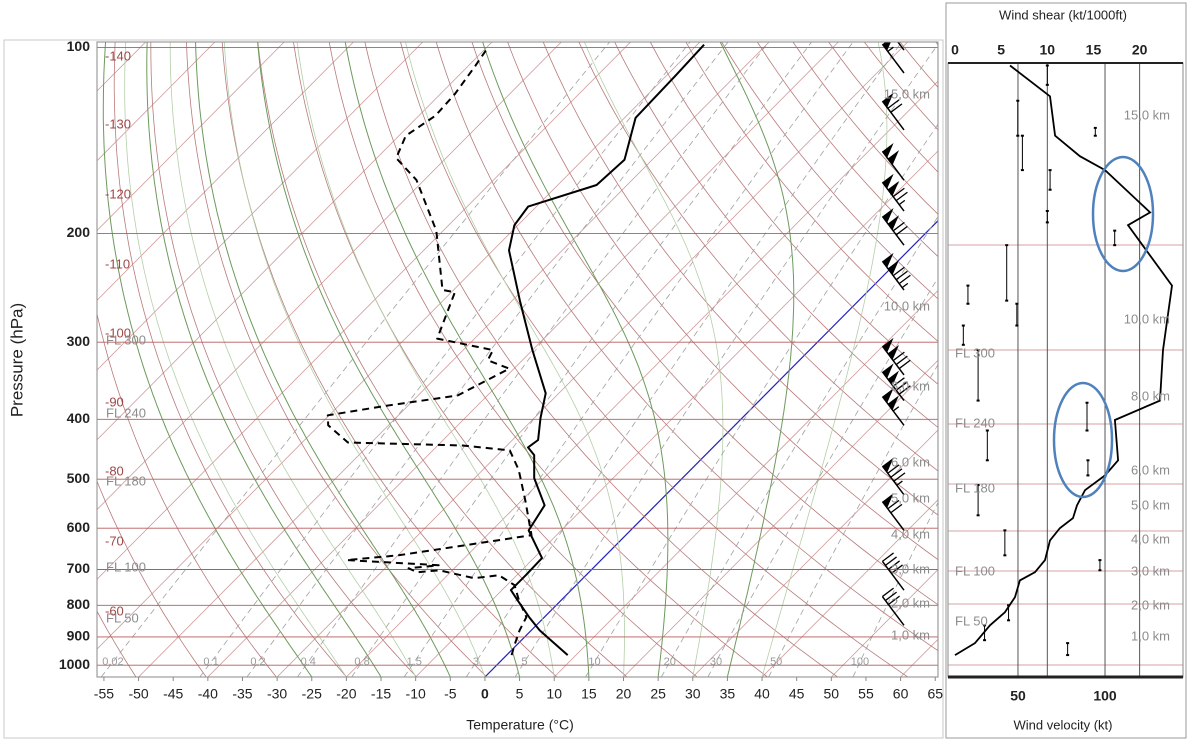 This screenshot has height=741, width=1190. Describe the element at coordinates (118, 123) in the screenshot. I see `isotherm-label: -130` at that location.